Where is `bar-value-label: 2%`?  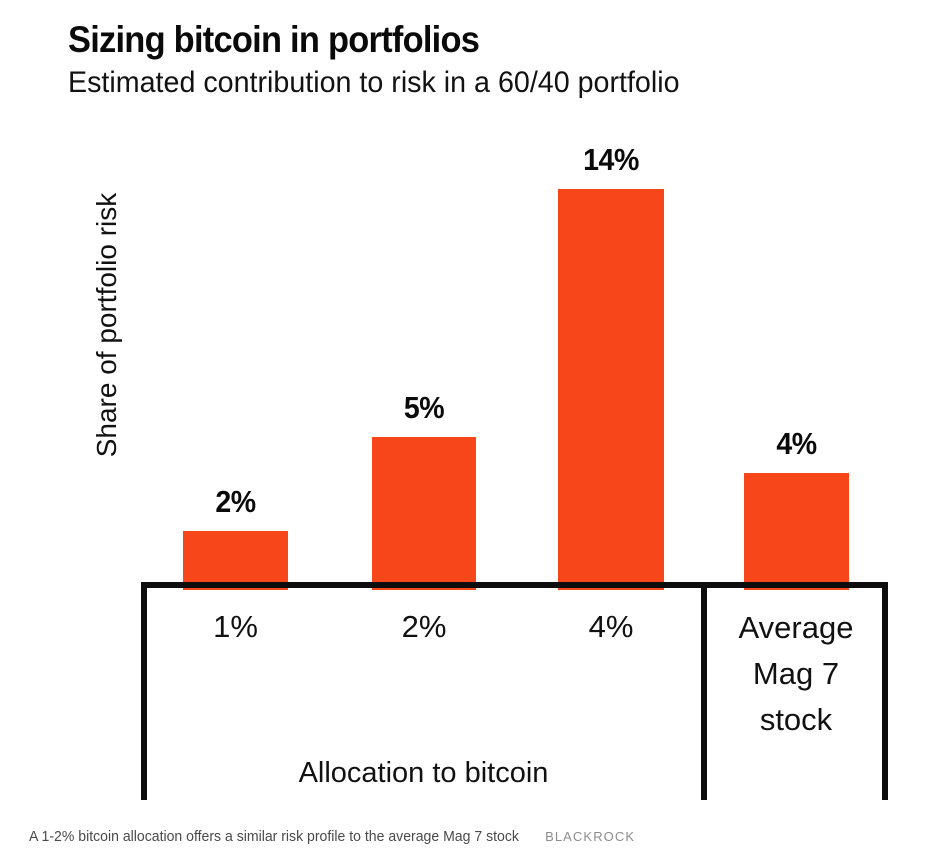 bar-value-label: 2% is located at coordinates (235, 501).